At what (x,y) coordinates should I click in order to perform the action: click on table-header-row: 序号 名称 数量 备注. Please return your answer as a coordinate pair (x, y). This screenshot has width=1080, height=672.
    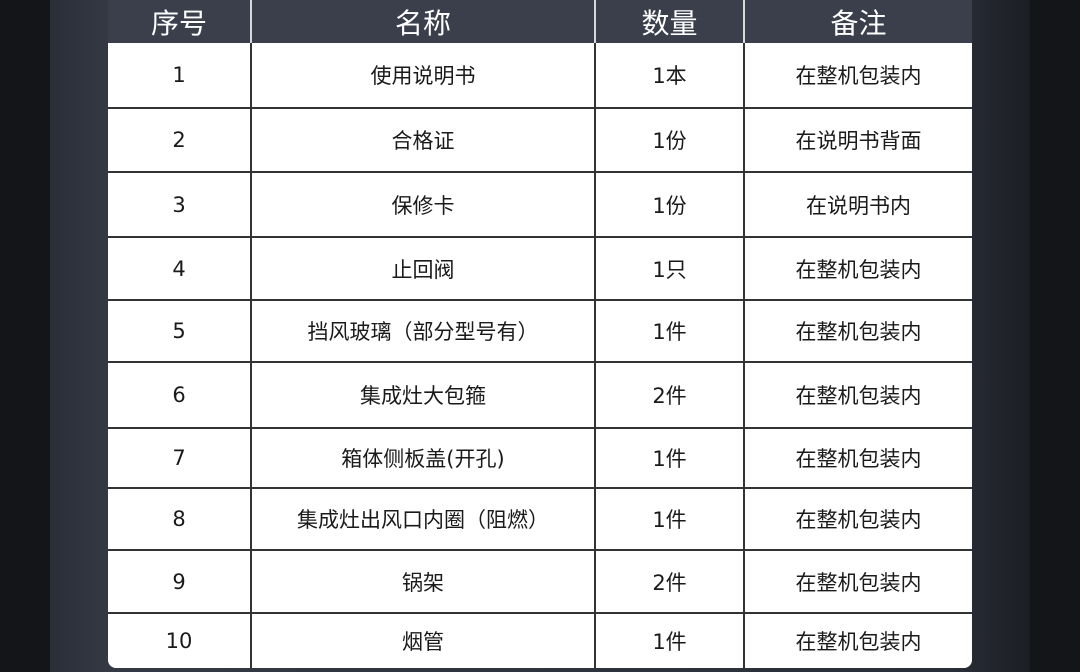
    Looking at the image, I should click on (540, 21).